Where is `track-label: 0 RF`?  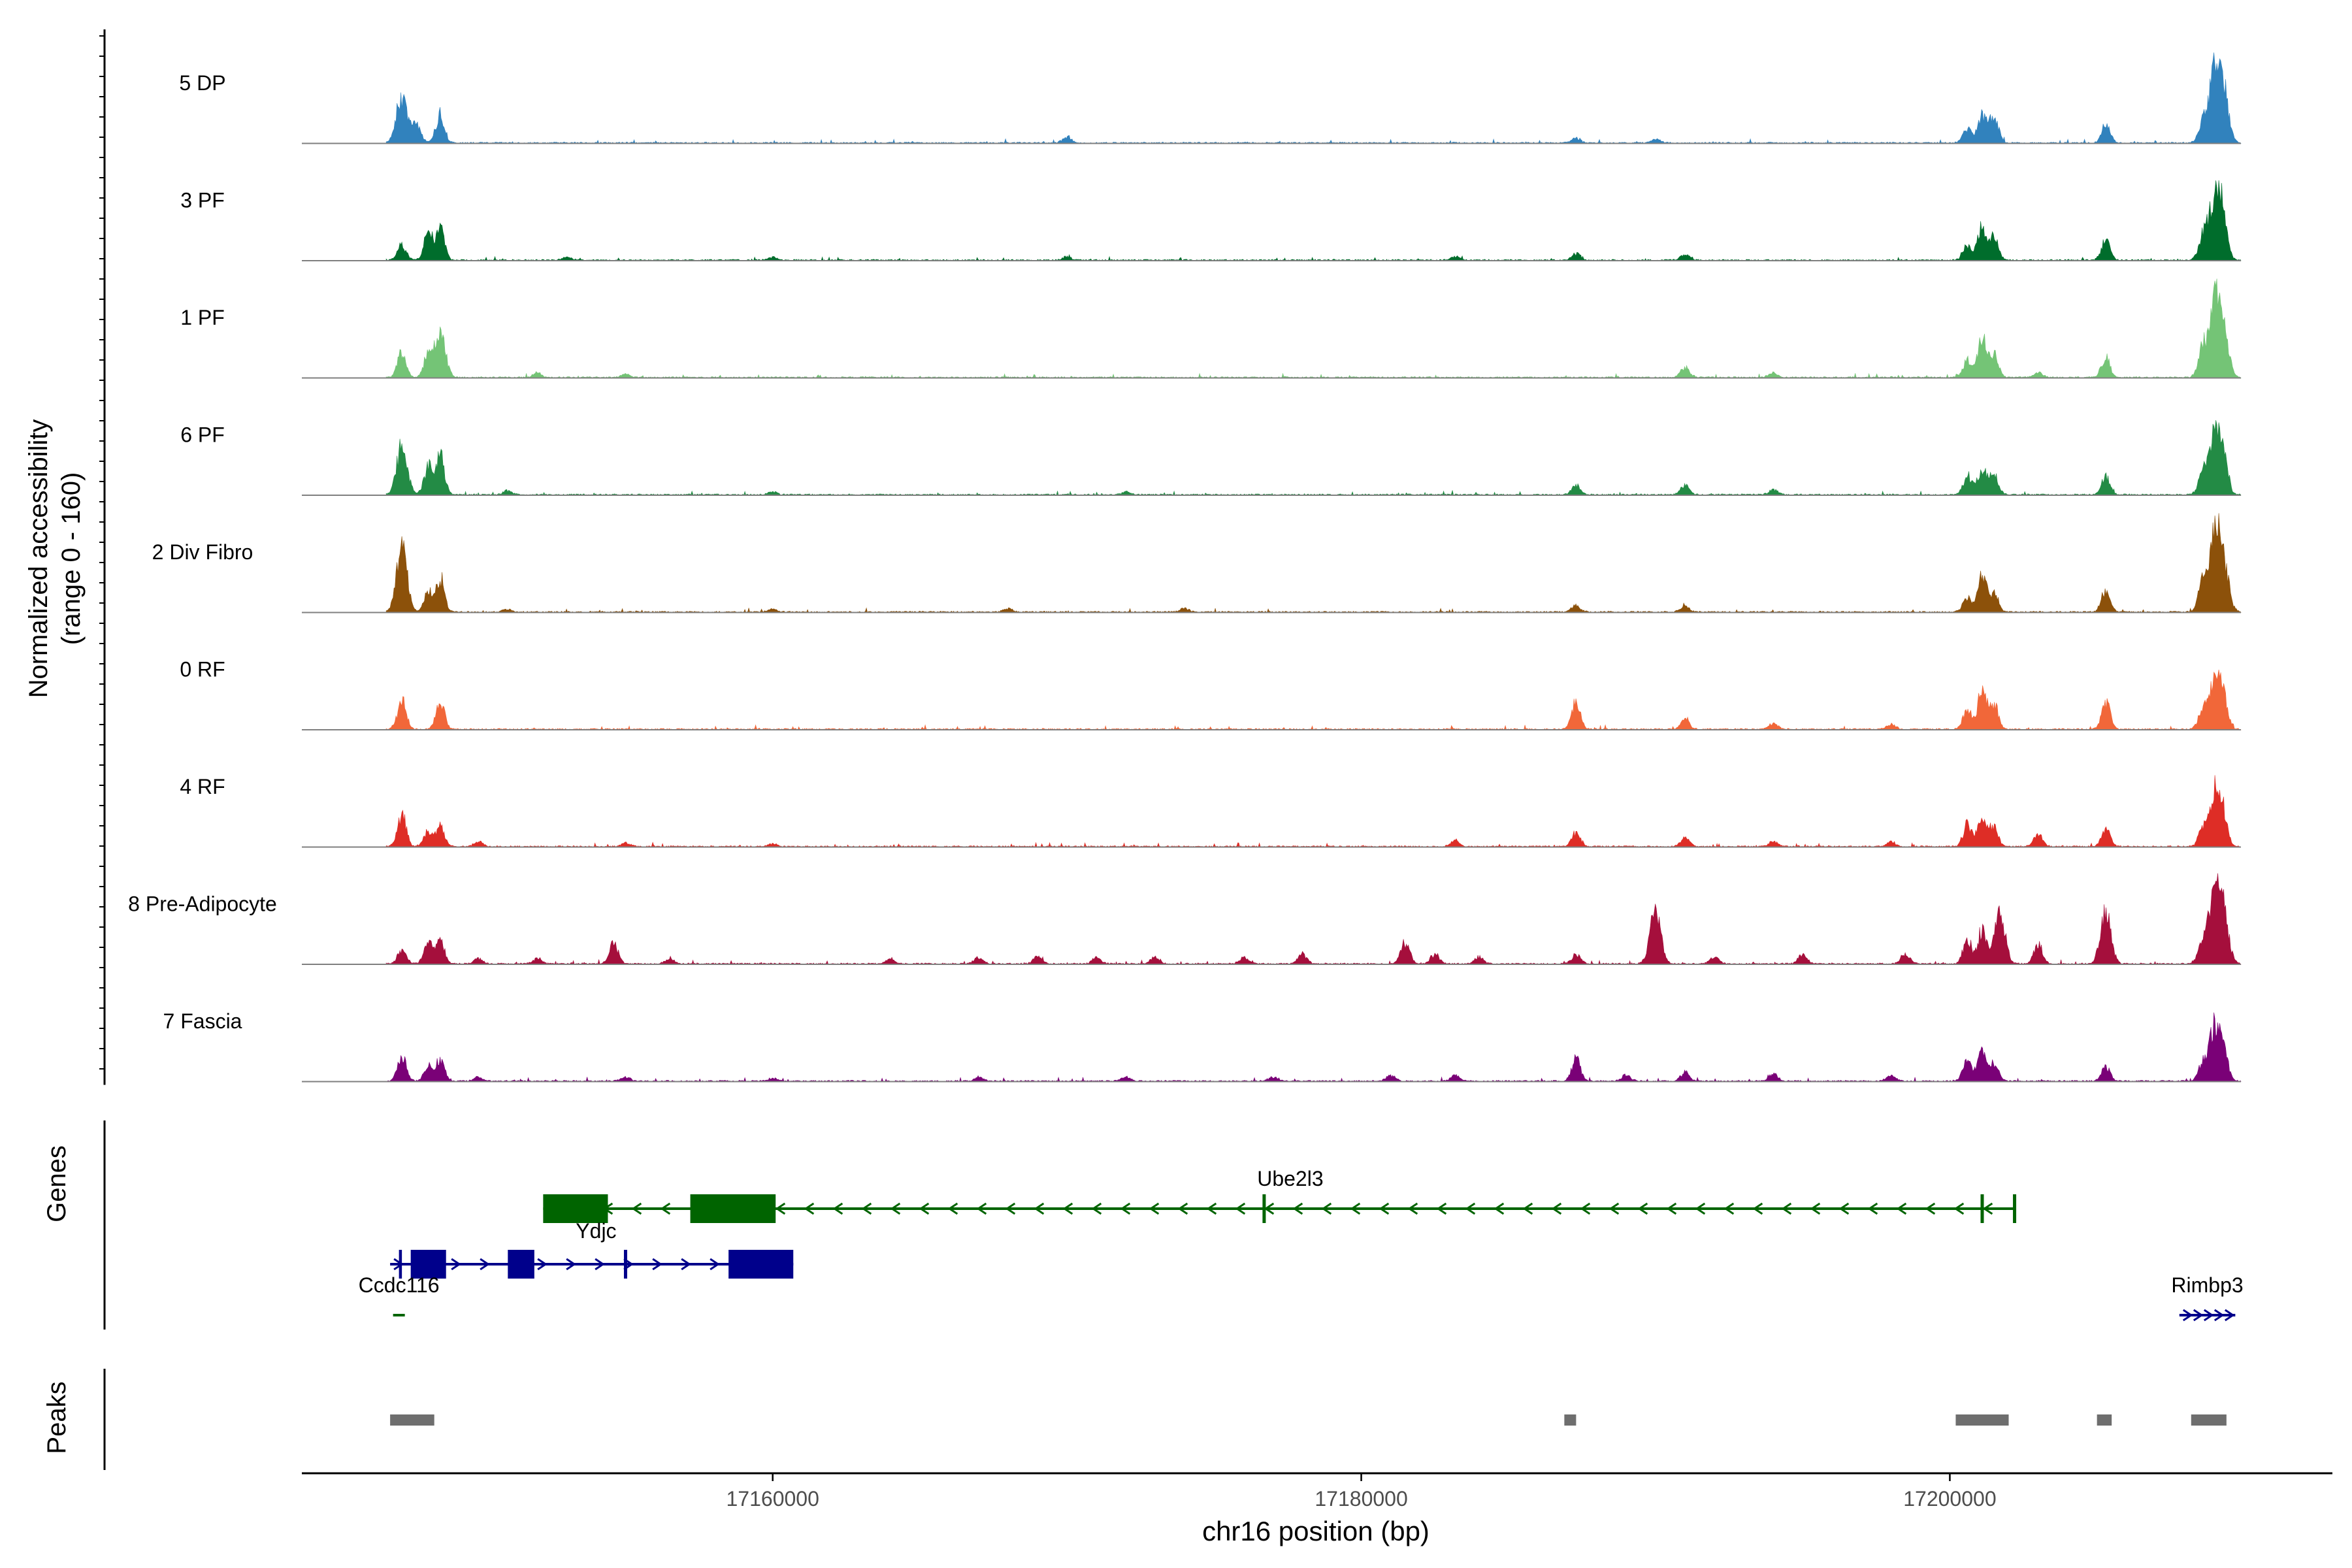 track-label: 0 RF is located at coordinates (202, 669).